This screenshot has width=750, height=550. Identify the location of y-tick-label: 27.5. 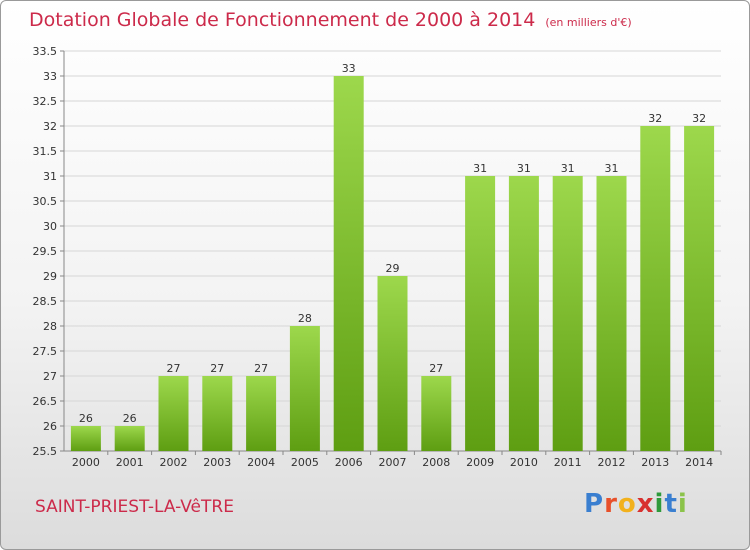
(45, 351).